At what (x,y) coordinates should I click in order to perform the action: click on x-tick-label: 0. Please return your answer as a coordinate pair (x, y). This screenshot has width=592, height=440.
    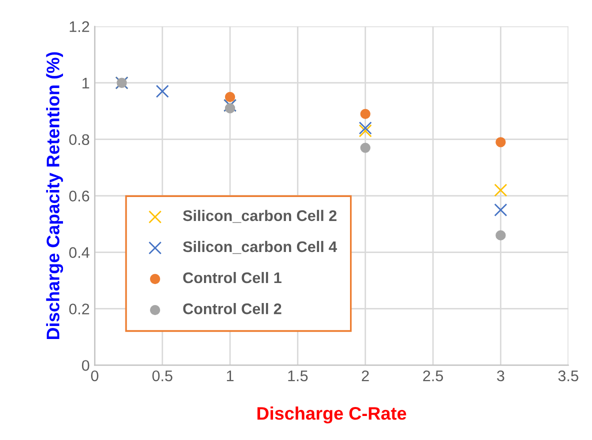
    Looking at the image, I should click on (94, 376).